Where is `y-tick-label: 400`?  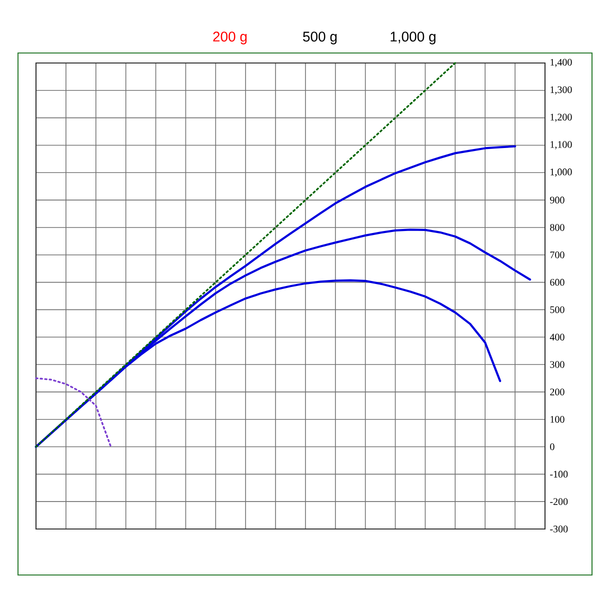
y-tick-label: 400 is located at coordinates (557, 337).